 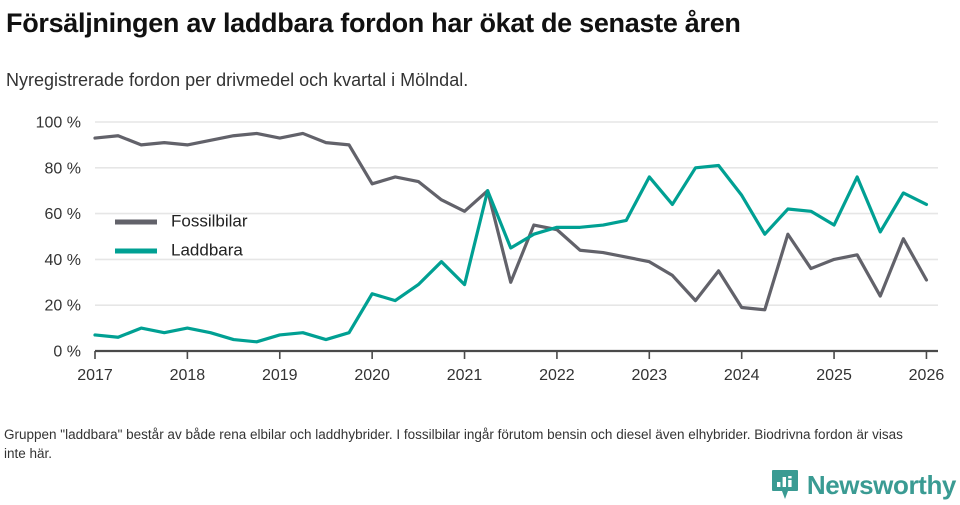 What do you see at coordinates (465, 375) in the screenshot?
I see `x-tick-label: 2021` at bounding box center [465, 375].